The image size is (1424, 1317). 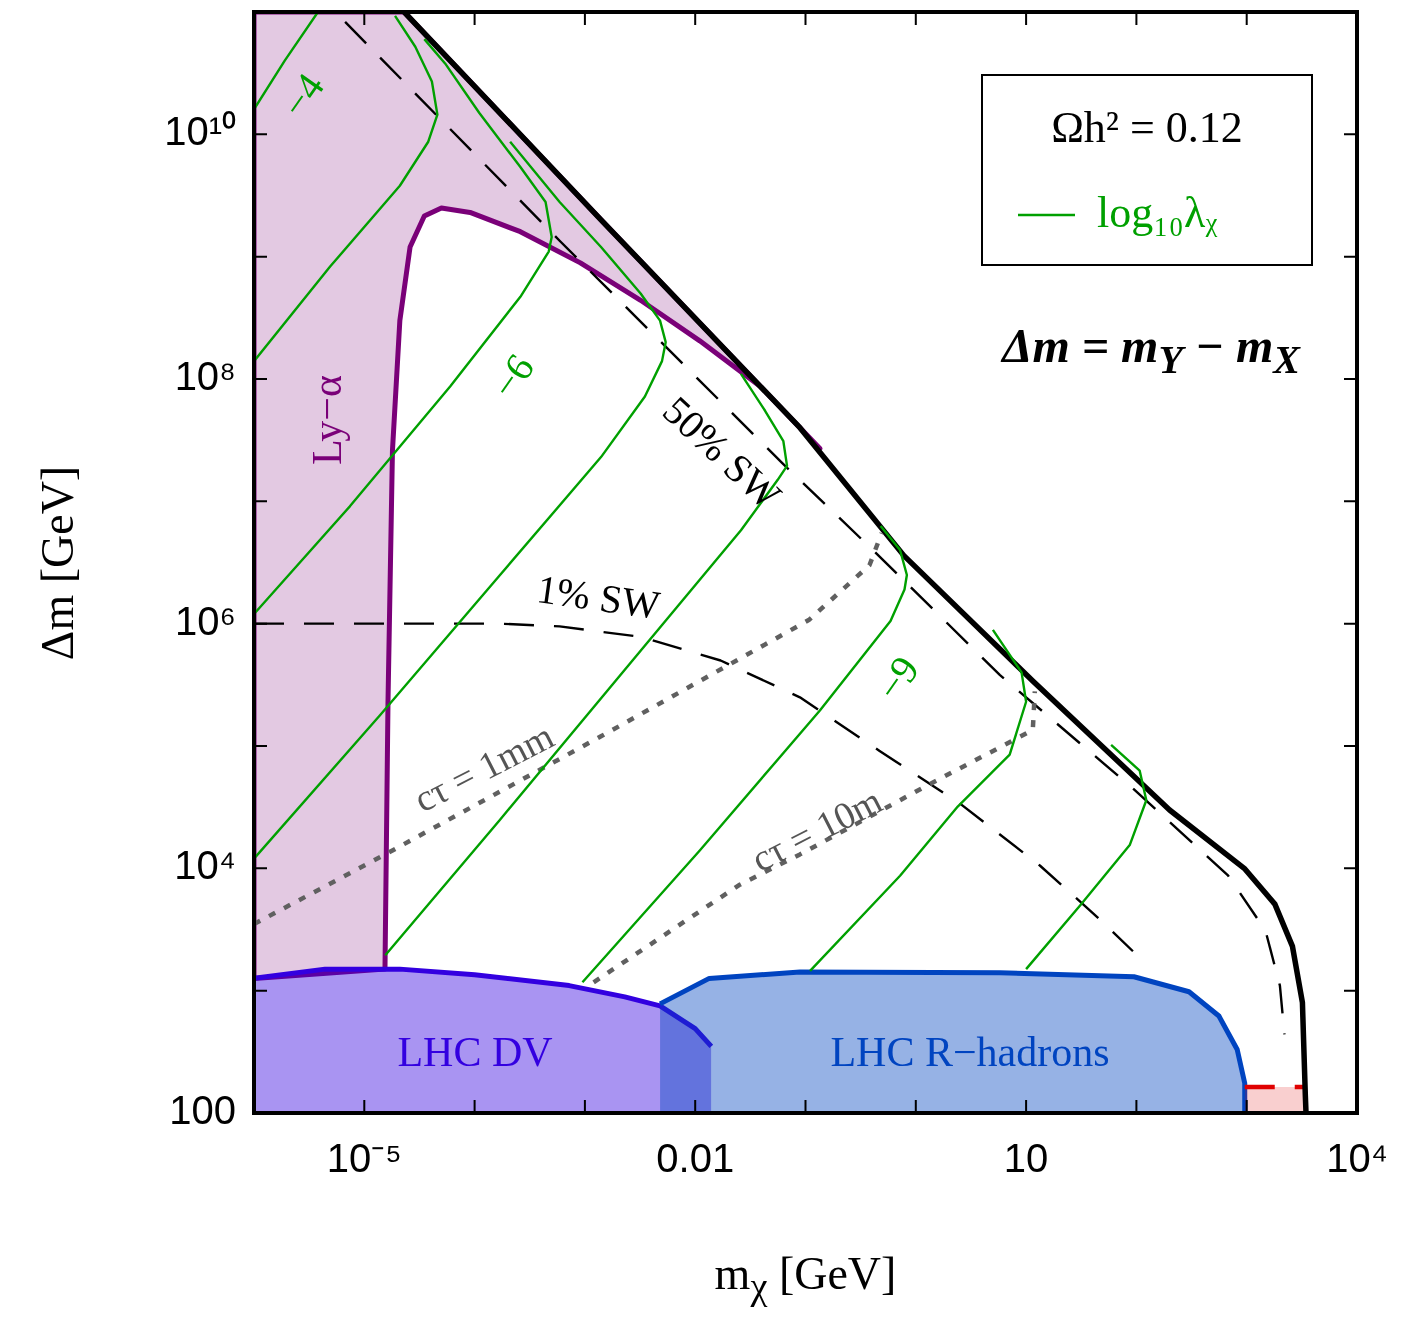 I want to click on annotation: −4, so click(x=302, y=95).